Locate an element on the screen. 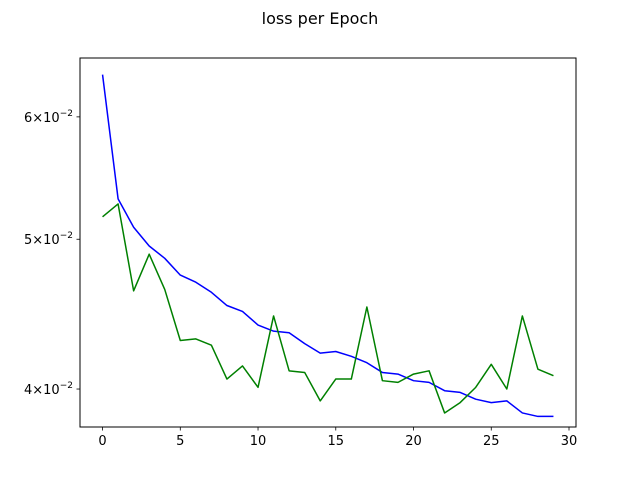 This screenshot has height=480, width=640. y-tick-label: 5×10⁻² is located at coordinates (48, 239).